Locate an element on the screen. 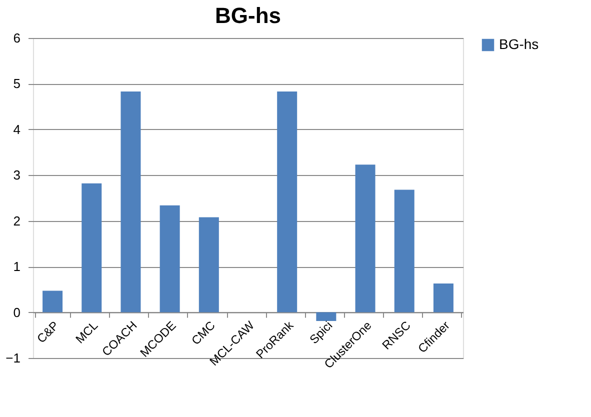 The image size is (591, 417). x-tick-label: MCL is located at coordinates (86, 332).